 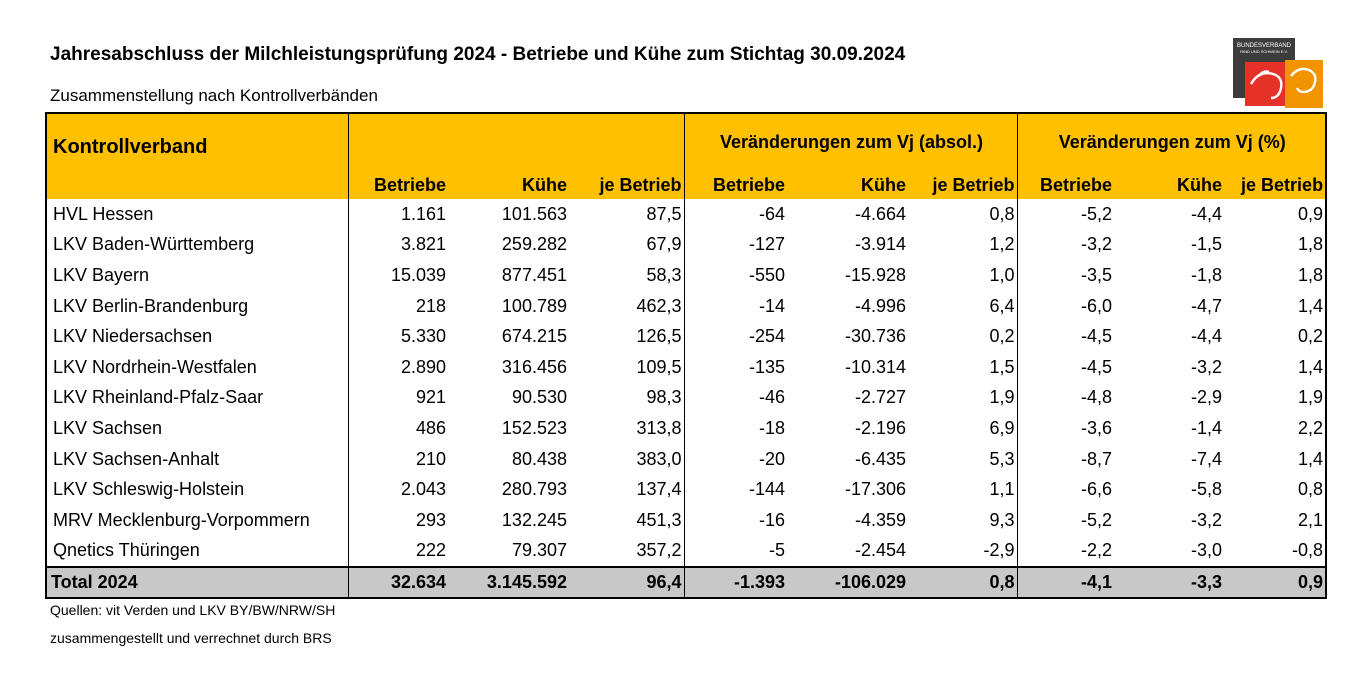 What do you see at coordinates (534, 213) in the screenshot?
I see `table-cell: 101.563` at bounding box center [534, 213].